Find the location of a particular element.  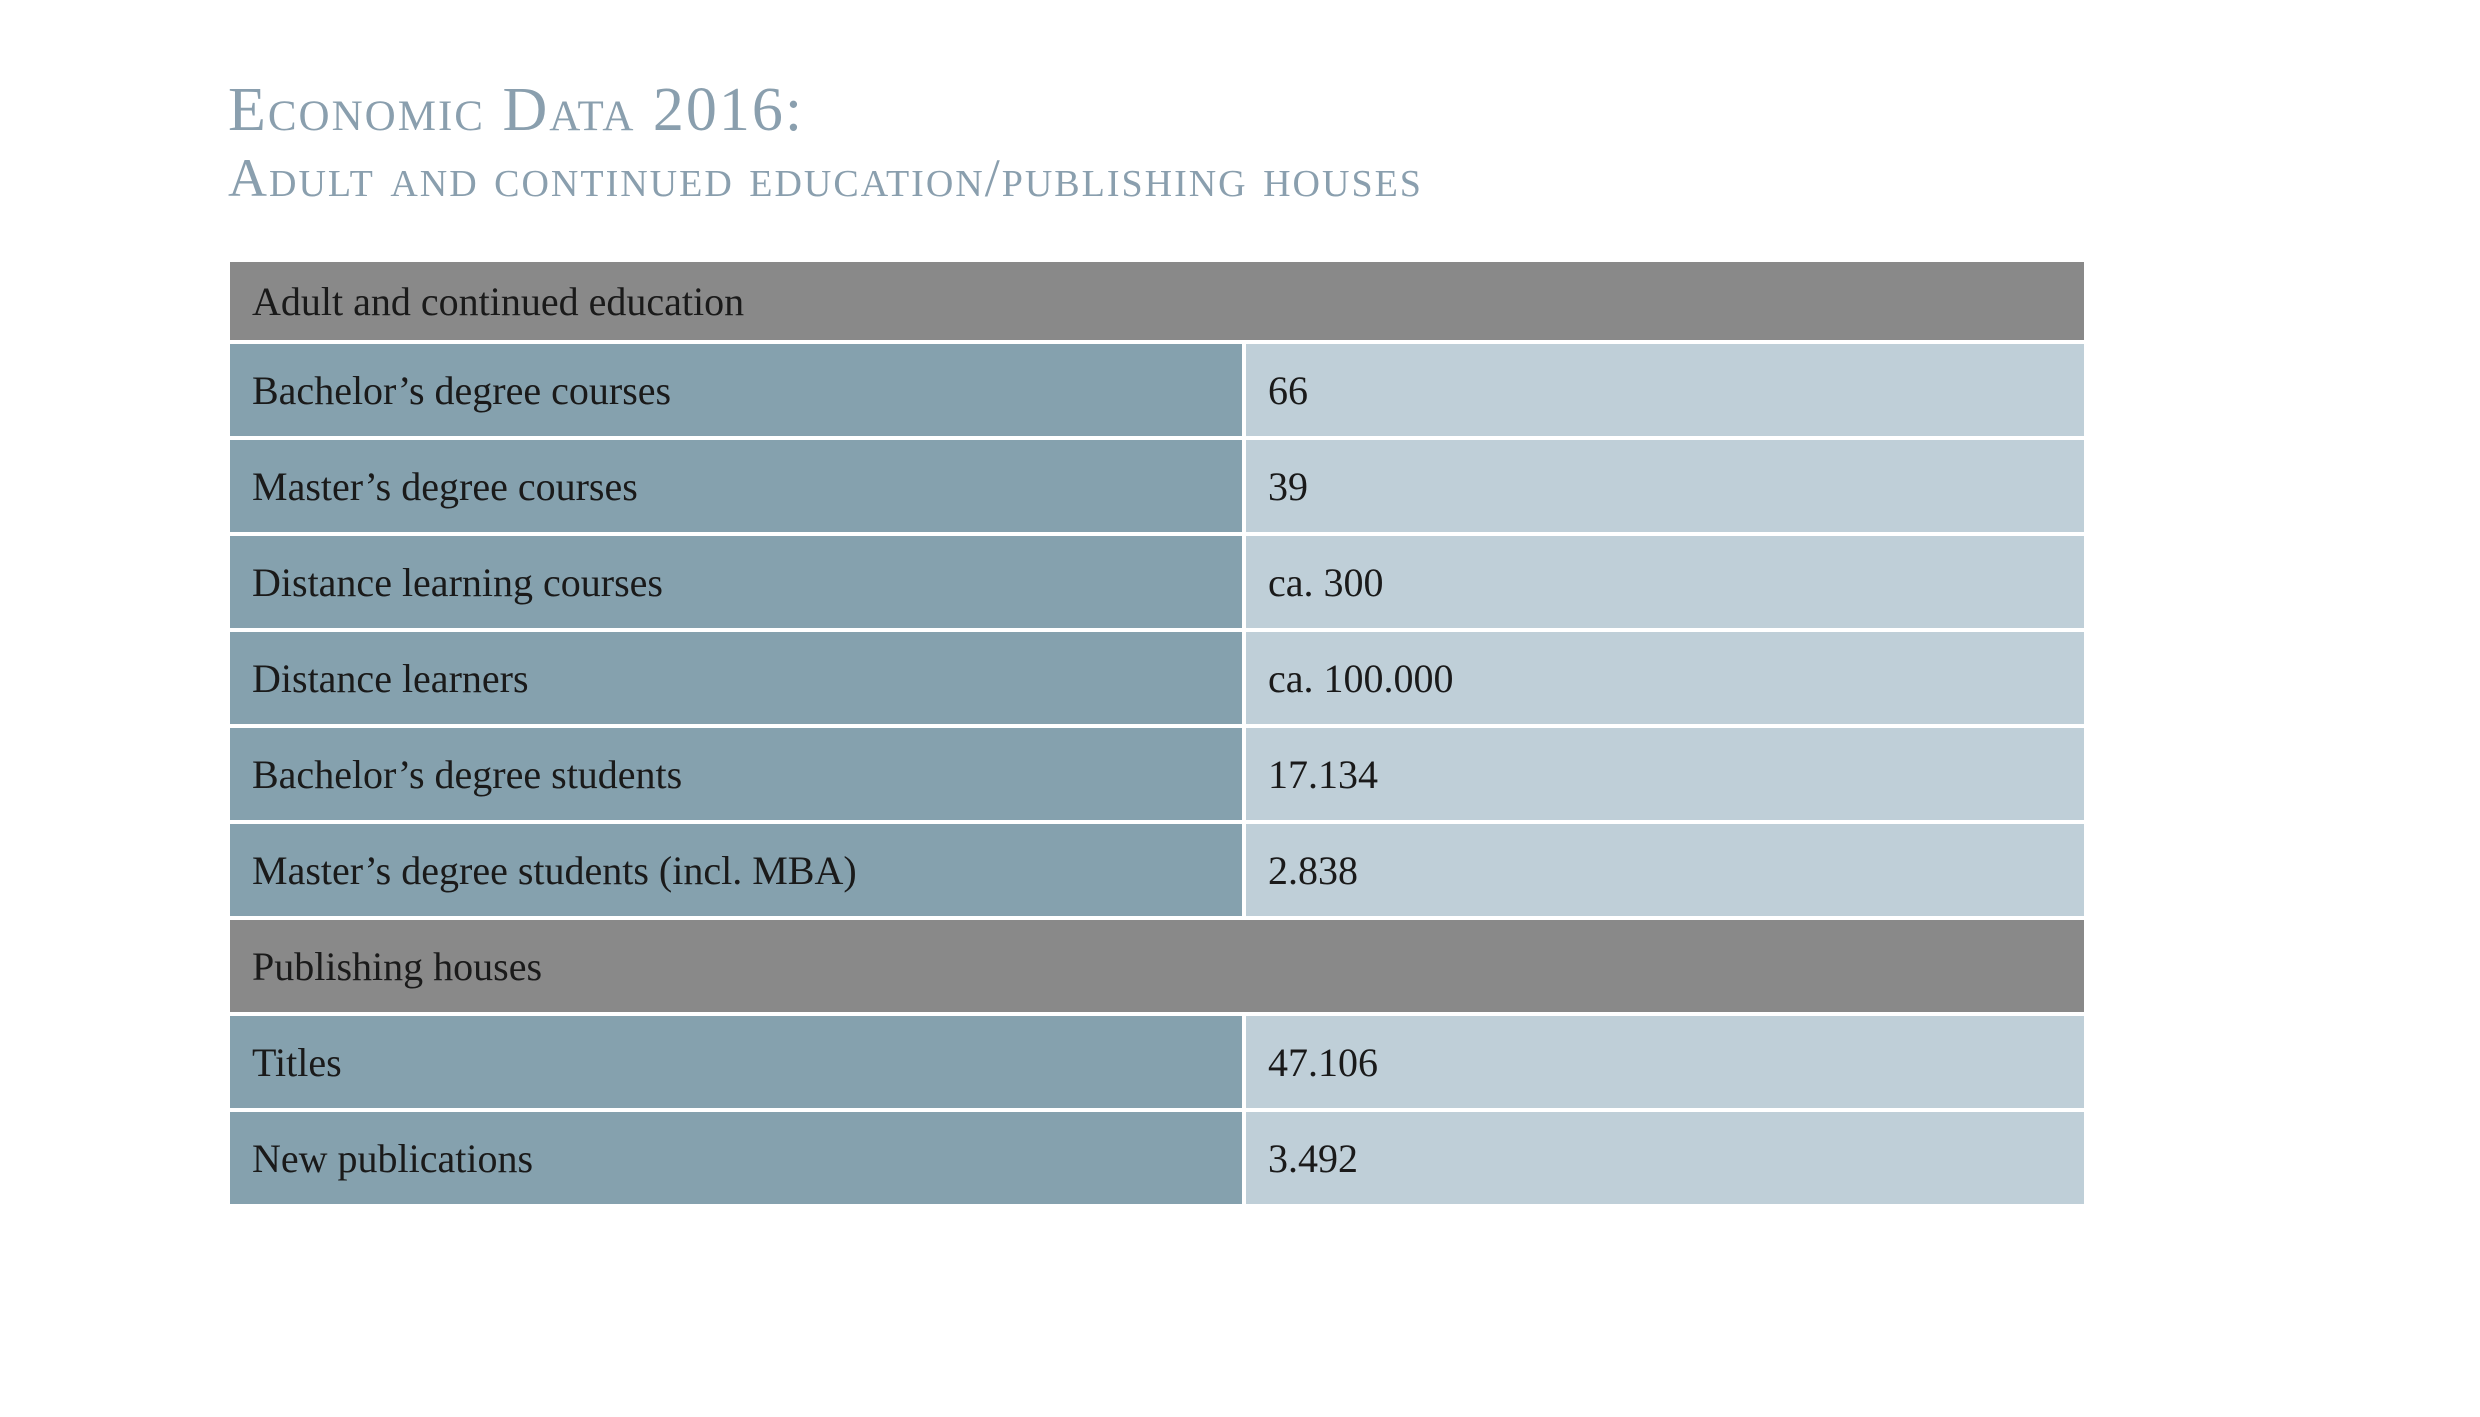

table-row: Bachelor’s degree students 17.134 is located at coordinates (1157, 774).